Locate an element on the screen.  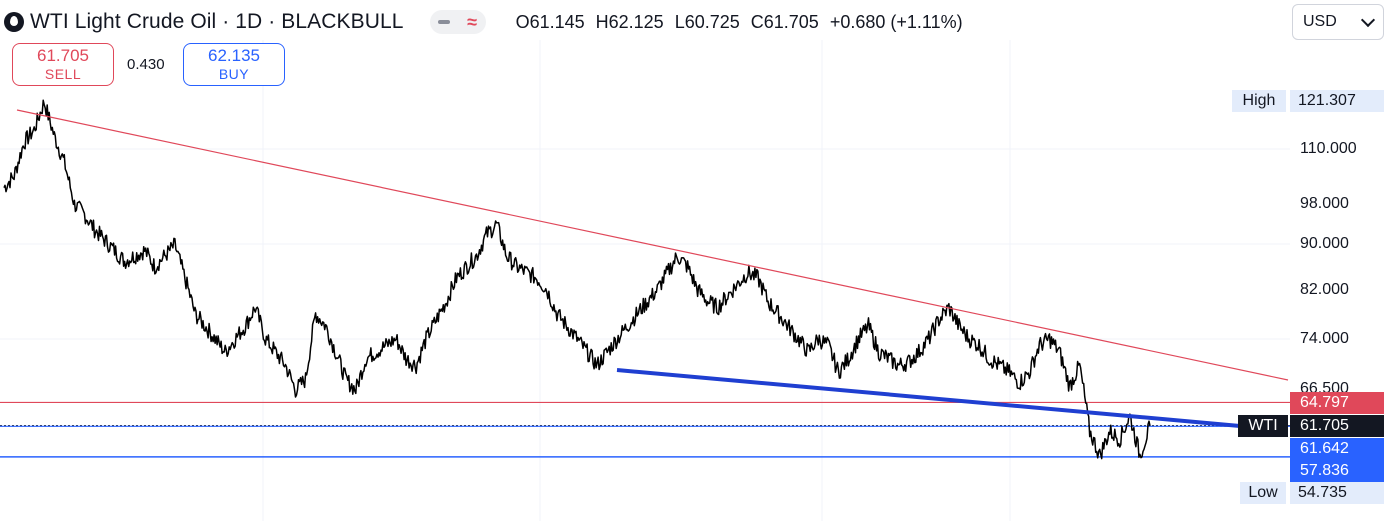
high-value-tag: 121.307 is located at coordinates (1337, 101).